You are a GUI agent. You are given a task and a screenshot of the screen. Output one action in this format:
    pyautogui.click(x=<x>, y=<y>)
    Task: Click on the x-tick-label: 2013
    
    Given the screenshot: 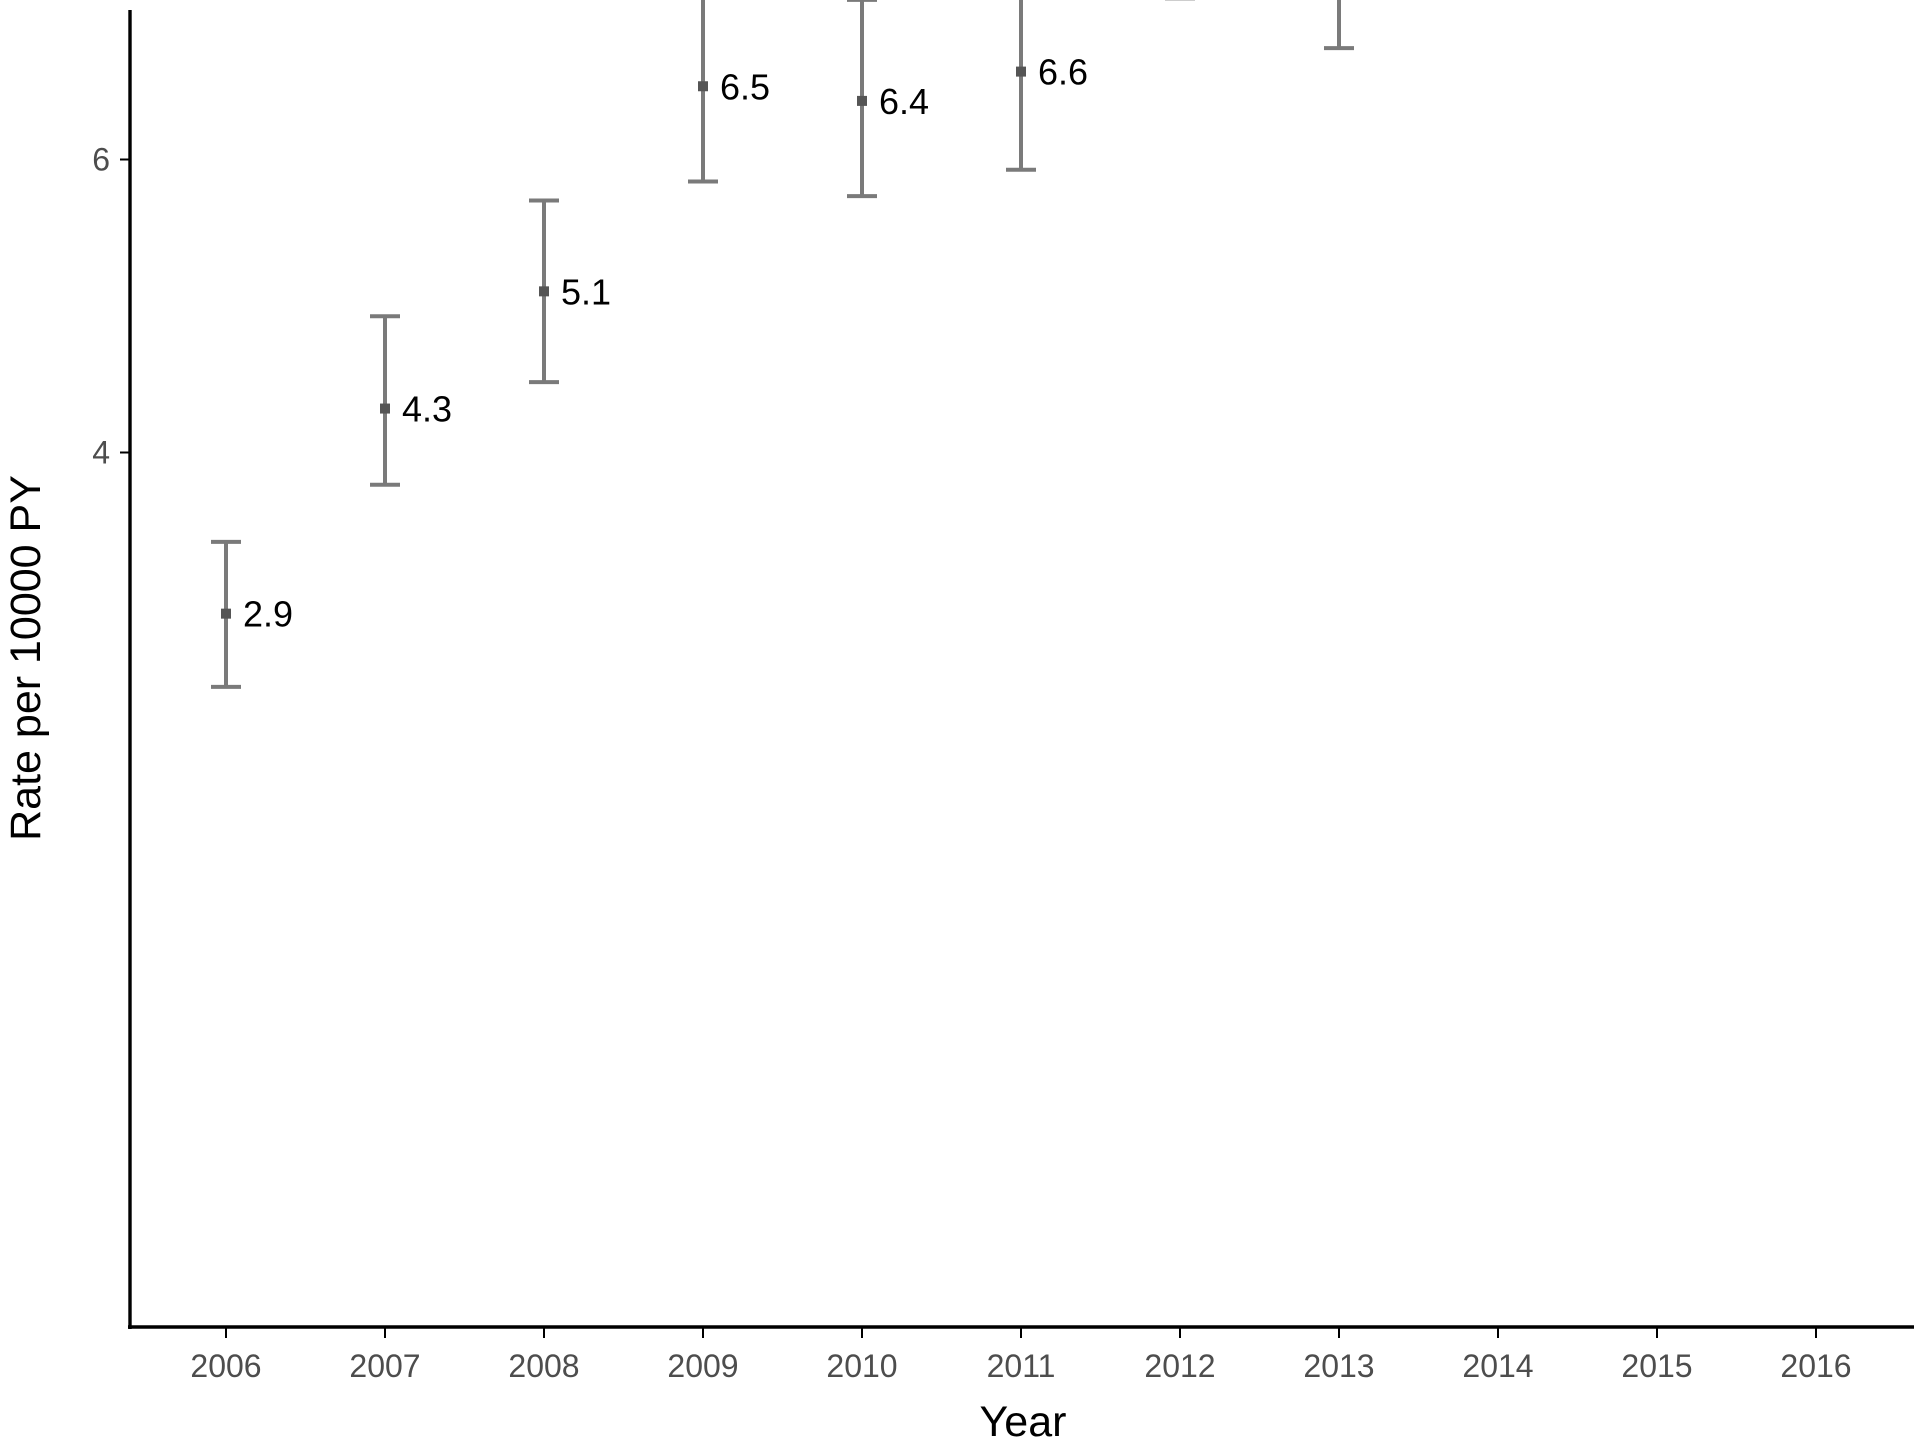 What is the action you would take?
    pyautogui.click(x=1338, y=1366)
    